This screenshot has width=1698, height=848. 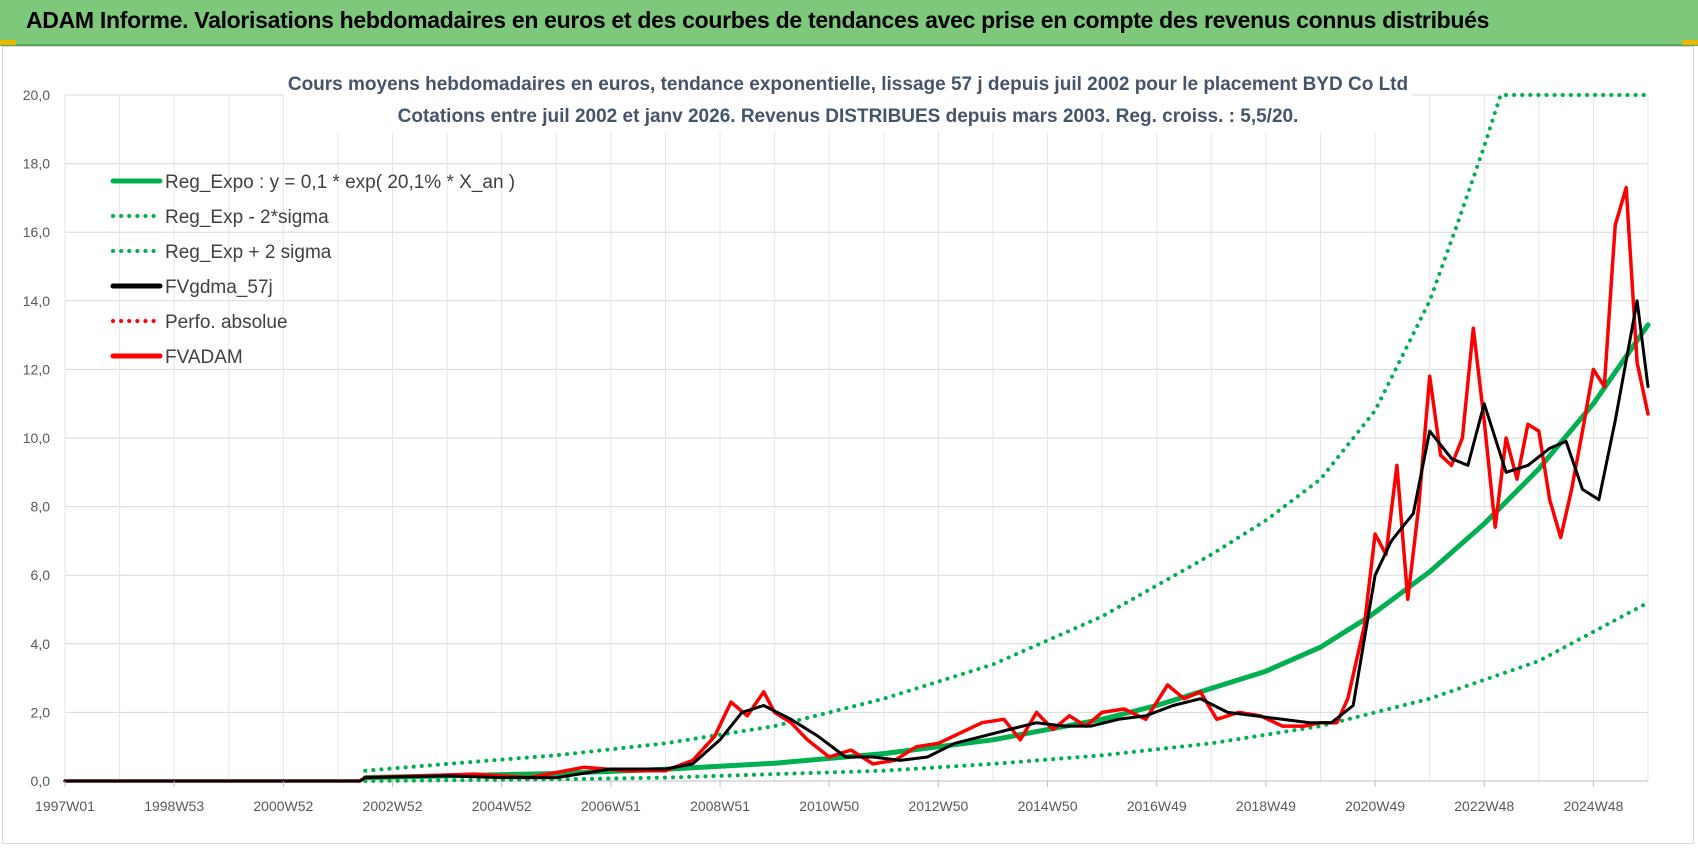 What do you see at coordinates (36, 369) in the screenshot?
I see `y-tick-label: 12,0` at bounding box center [36, 369].